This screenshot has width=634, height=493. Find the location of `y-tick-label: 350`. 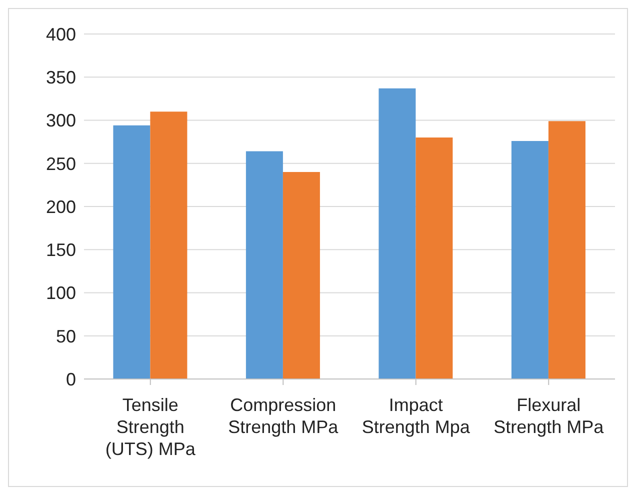

y-tick-label: 350 is located at coordinates (61, 78).